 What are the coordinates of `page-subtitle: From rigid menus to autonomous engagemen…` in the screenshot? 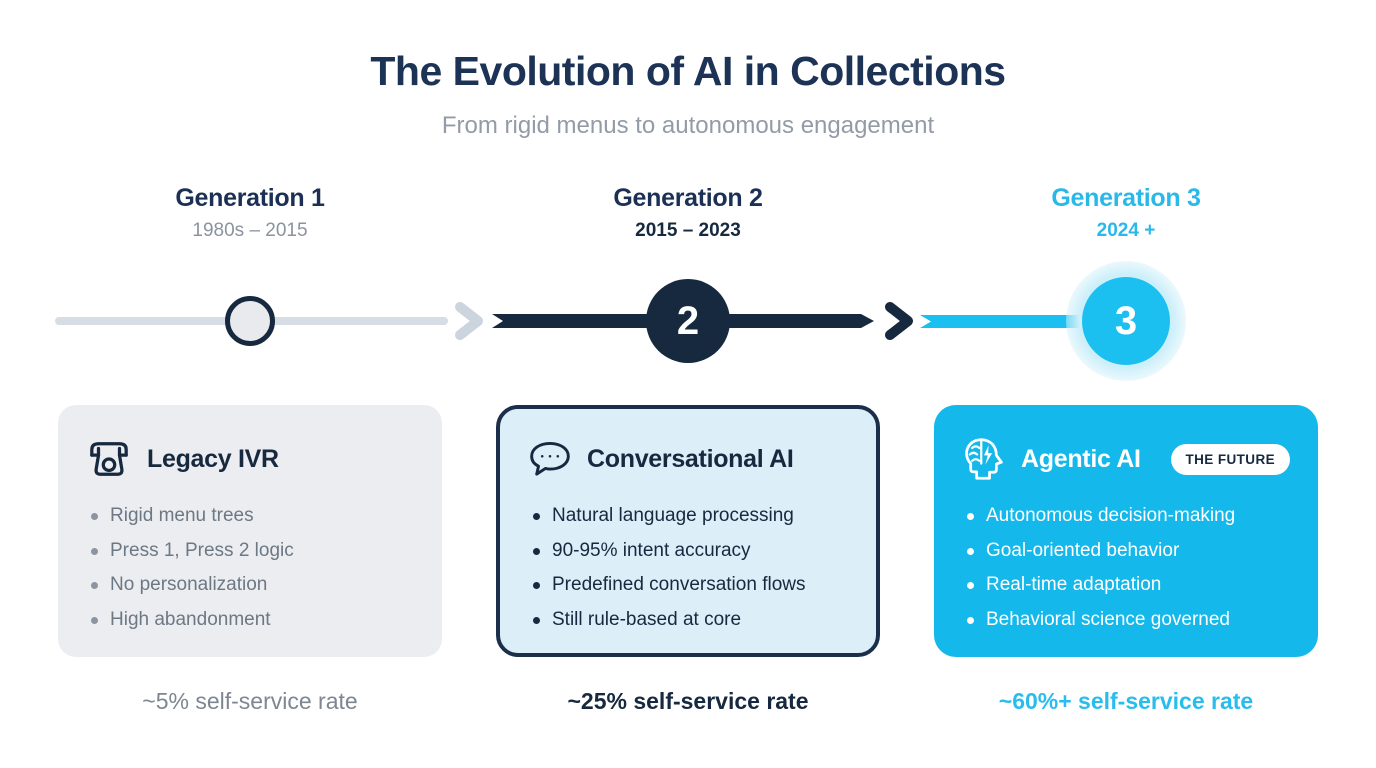 It's located at (688, 125).